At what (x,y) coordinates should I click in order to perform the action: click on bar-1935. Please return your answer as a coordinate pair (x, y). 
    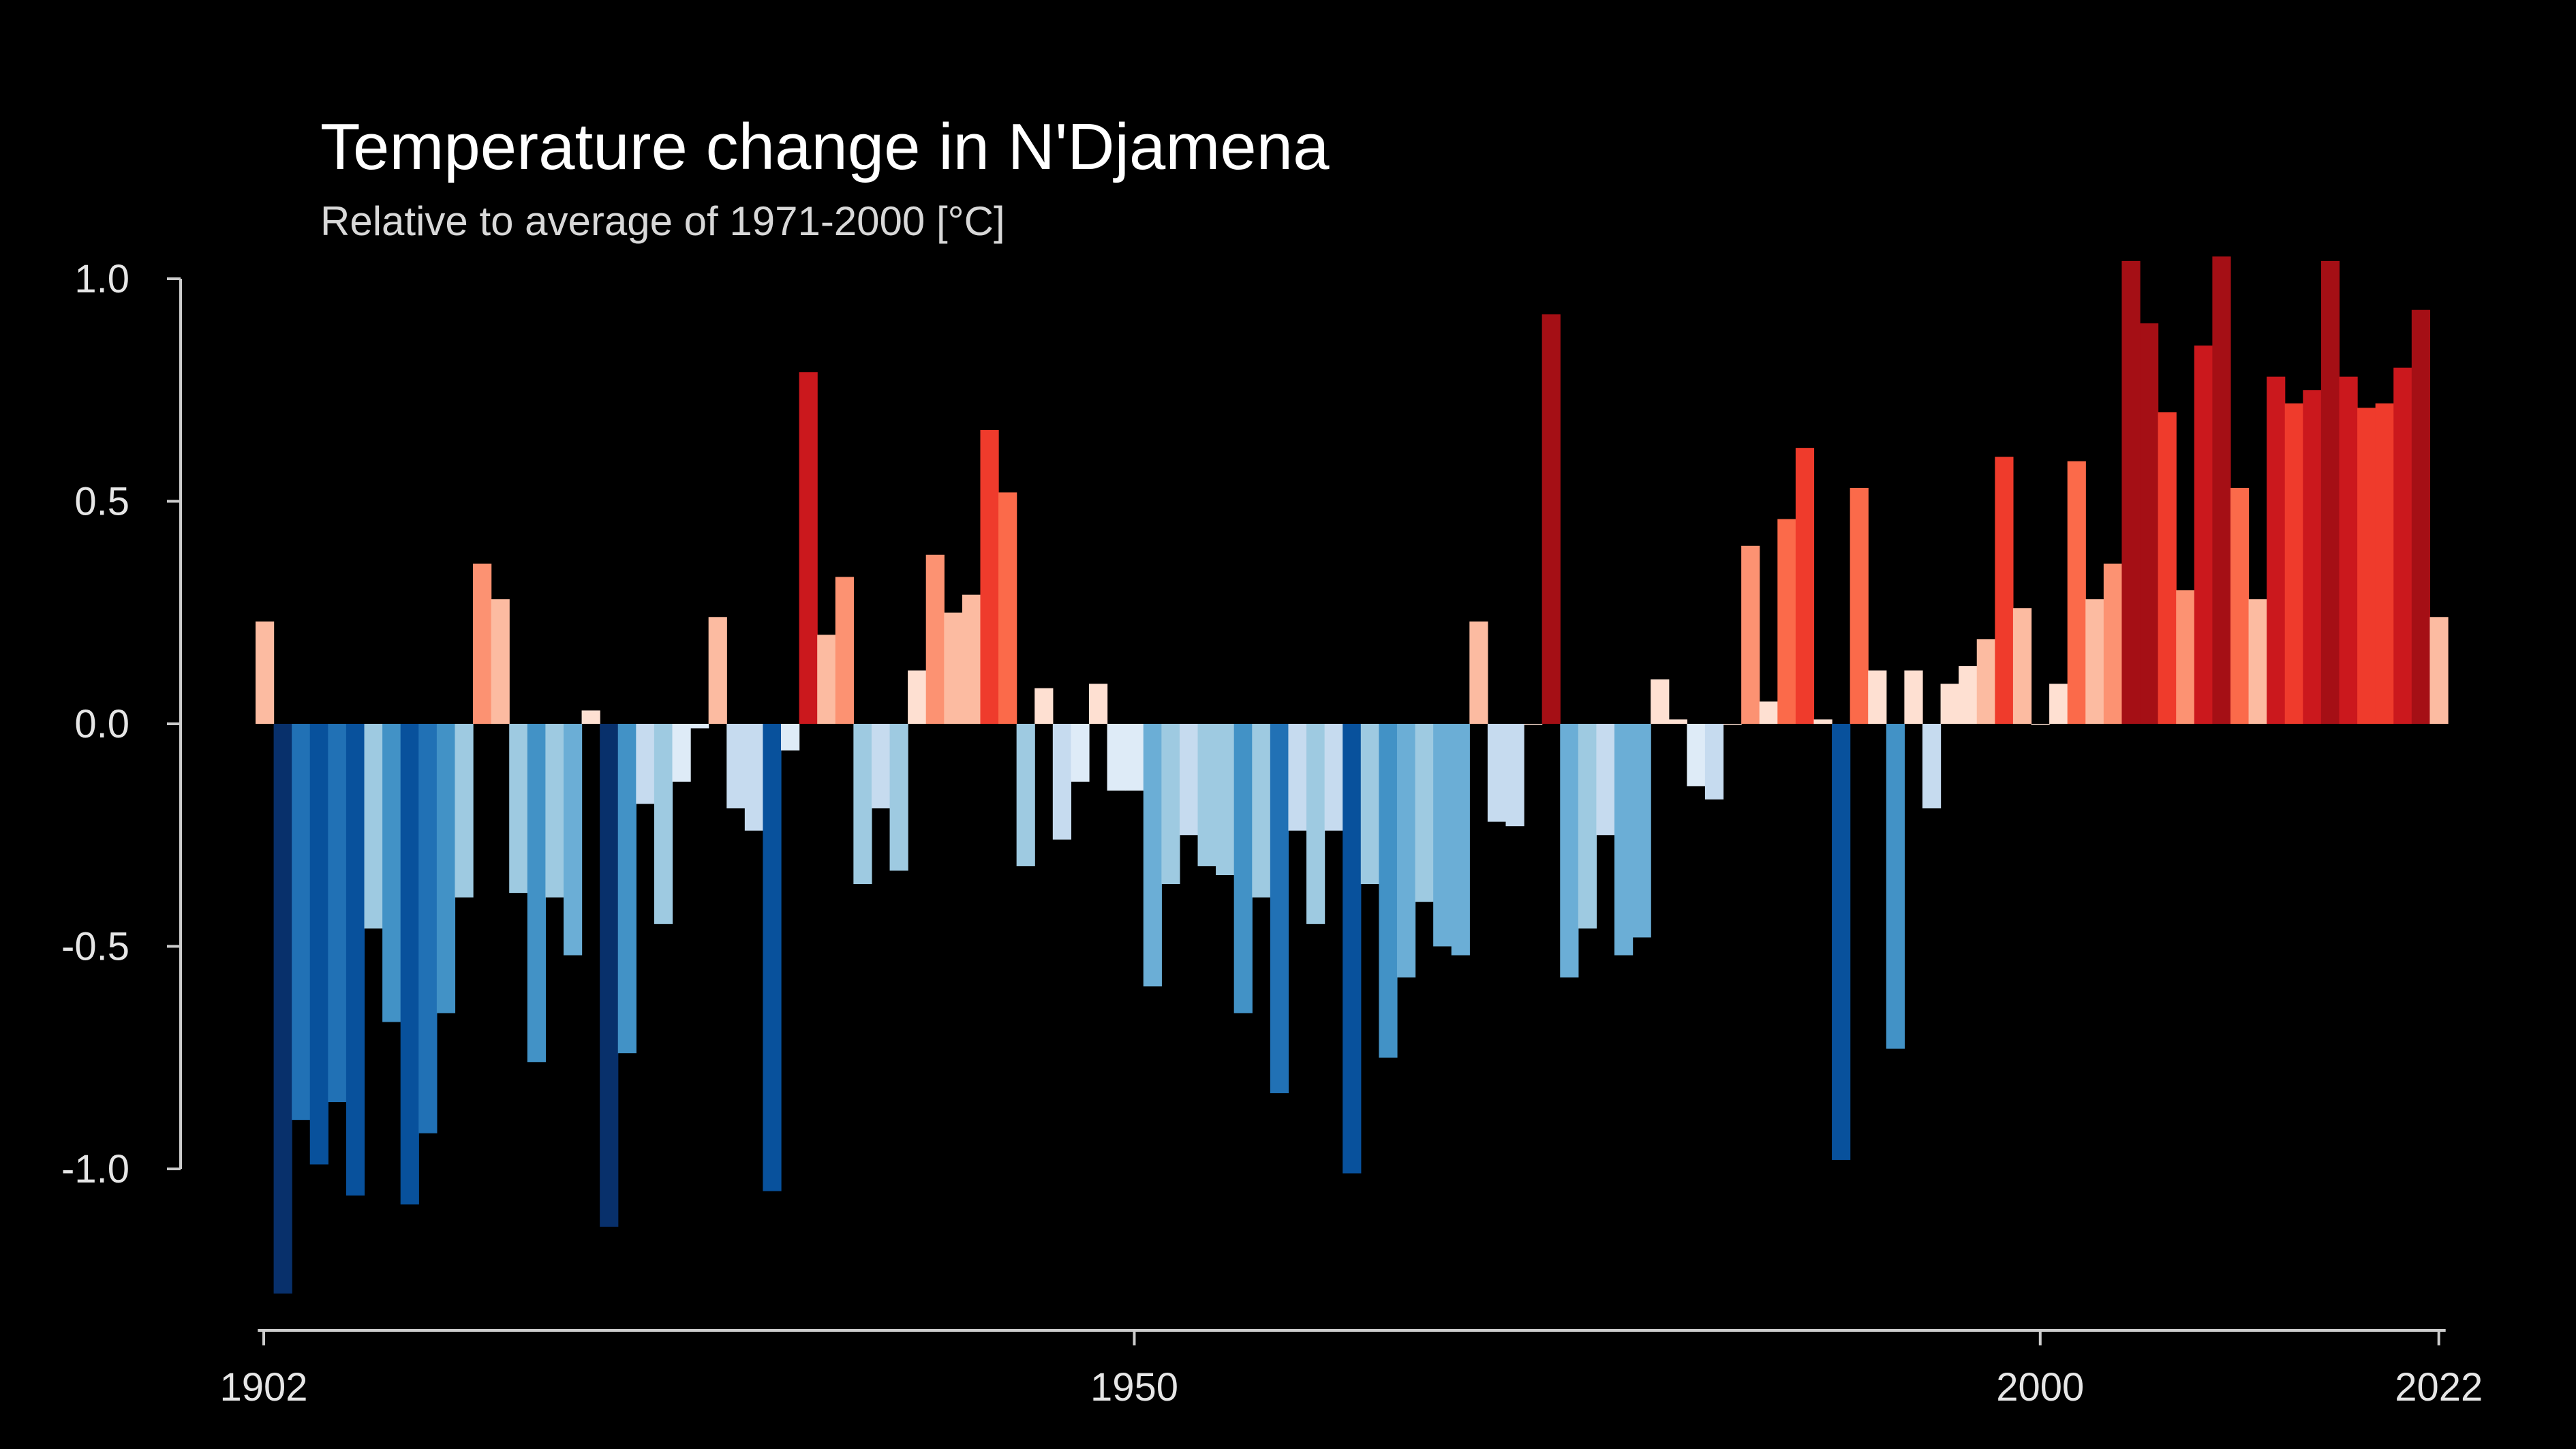
    Looking at the image, I should click on (862, 805).